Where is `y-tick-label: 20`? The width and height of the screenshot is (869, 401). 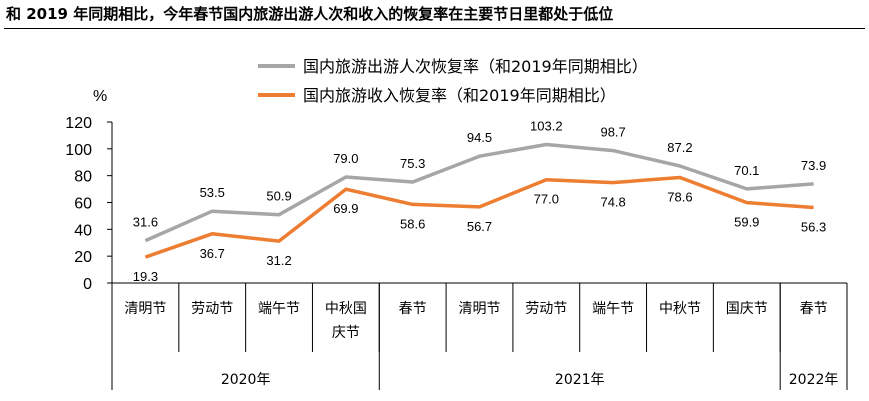 y-tick-label: 20 is located at coordinates (83, 257).